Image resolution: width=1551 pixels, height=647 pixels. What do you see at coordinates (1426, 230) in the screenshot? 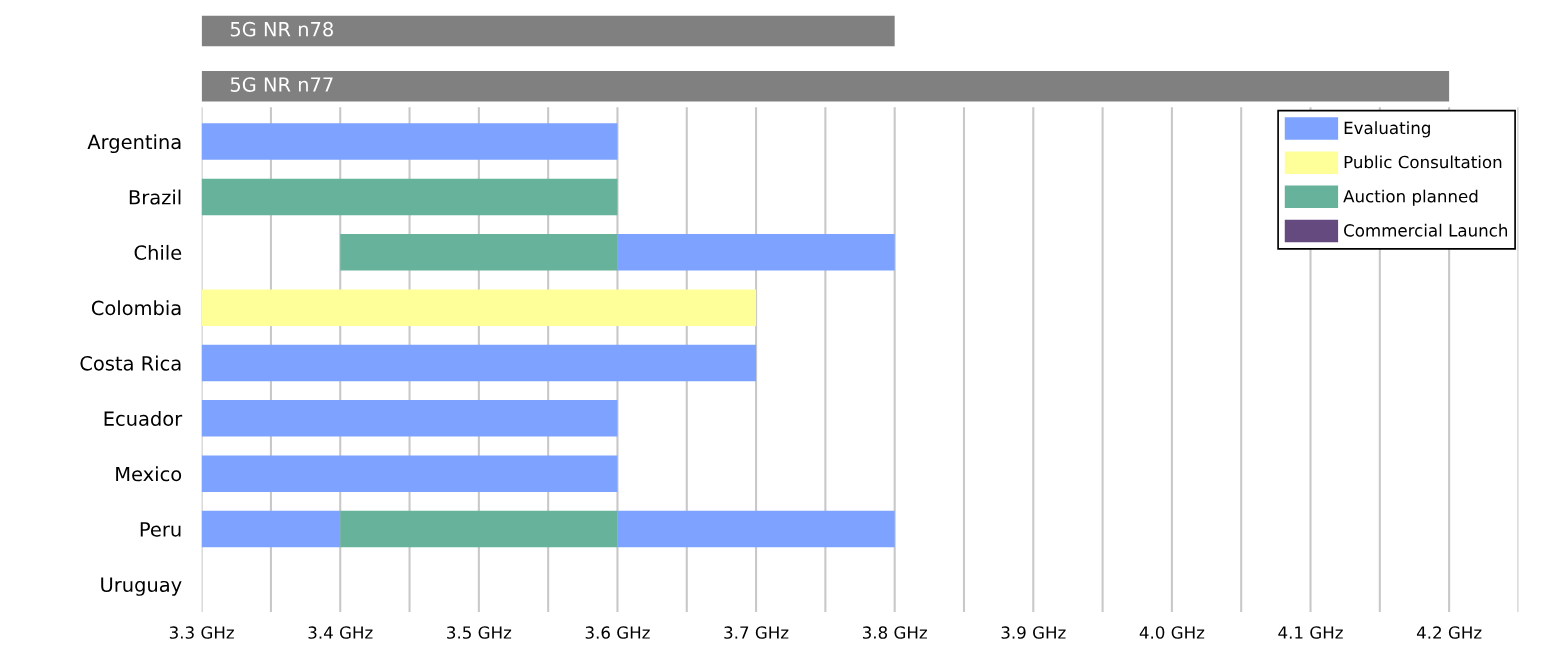
I see `legend-label: Commercial Launch` at bounding box center [1426, 230].